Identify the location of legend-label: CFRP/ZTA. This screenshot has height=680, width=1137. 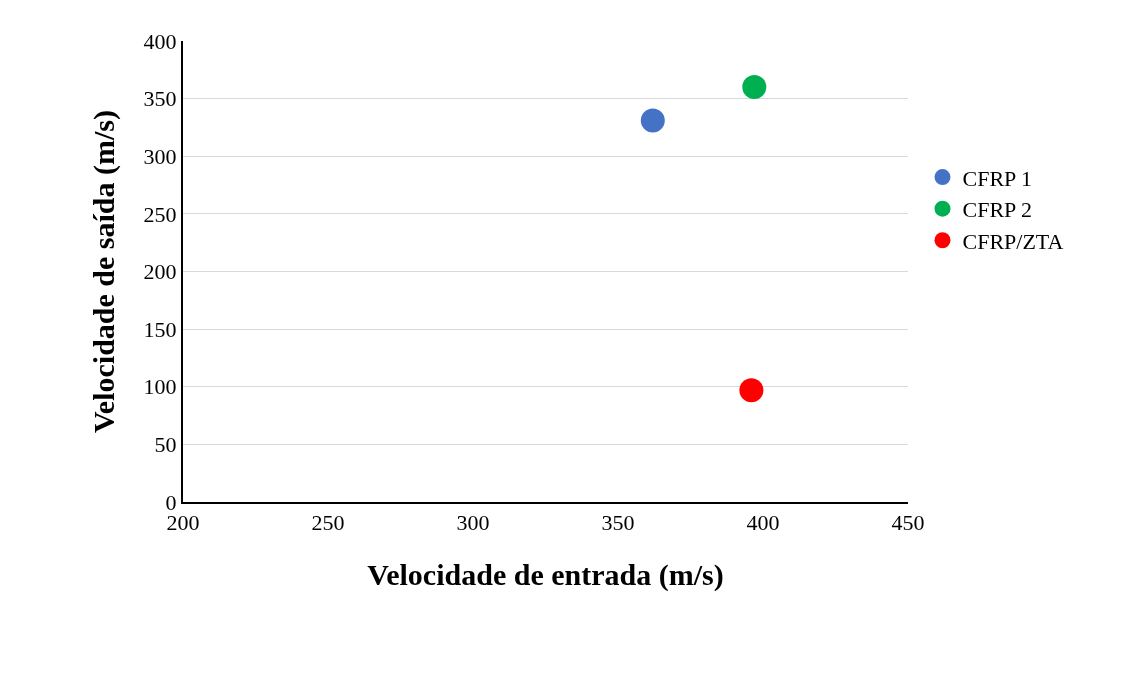
(1013, 241).